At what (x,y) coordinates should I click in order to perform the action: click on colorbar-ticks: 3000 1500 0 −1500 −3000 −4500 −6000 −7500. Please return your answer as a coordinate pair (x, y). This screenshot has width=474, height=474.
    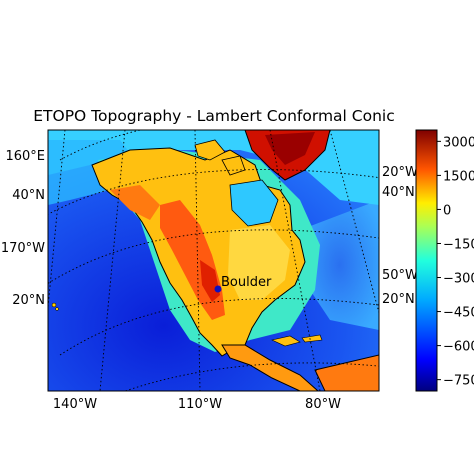
    Looking at the image, I should click on (455, 262).